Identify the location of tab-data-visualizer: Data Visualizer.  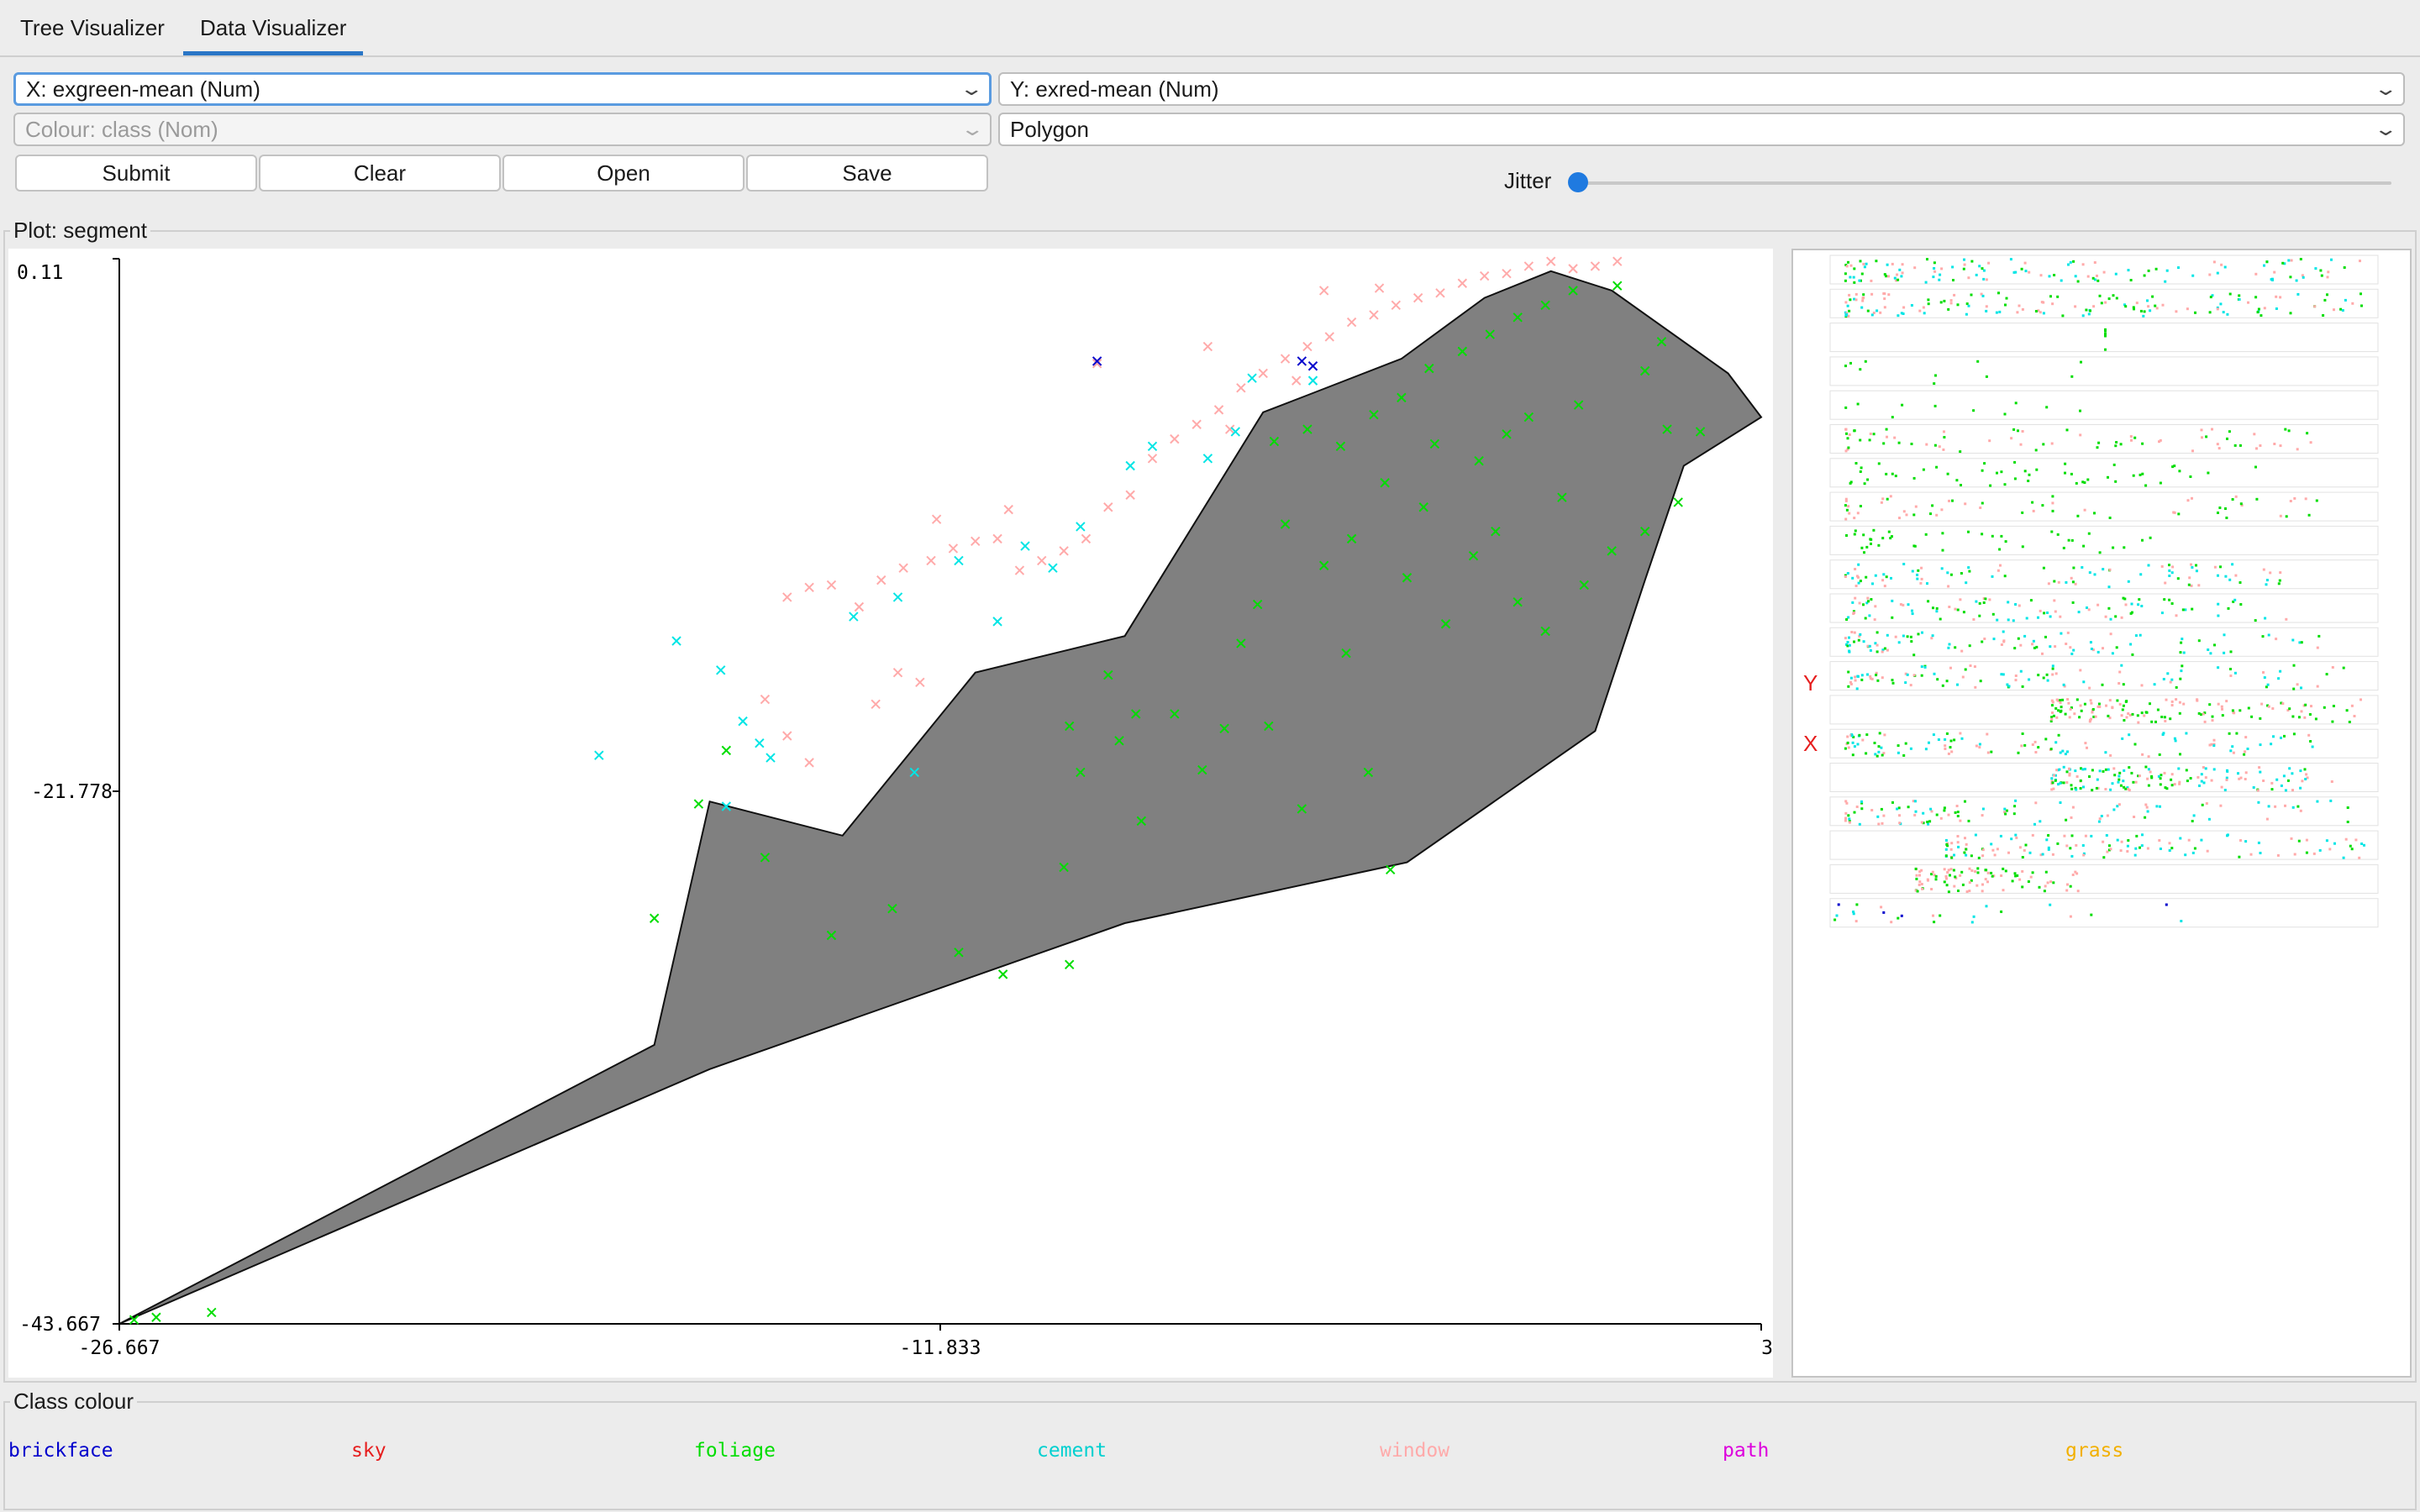
(273, 27).